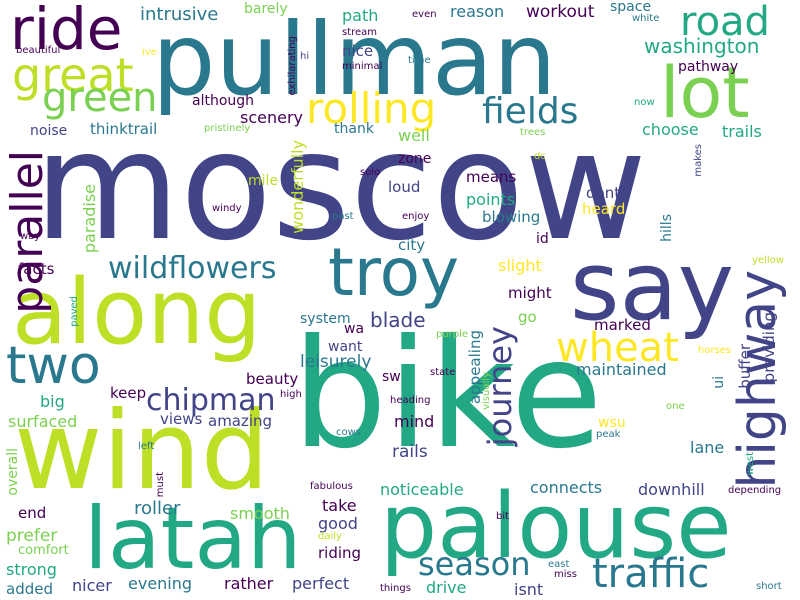  I want to click on word-lane: lane, so click(707, 447).